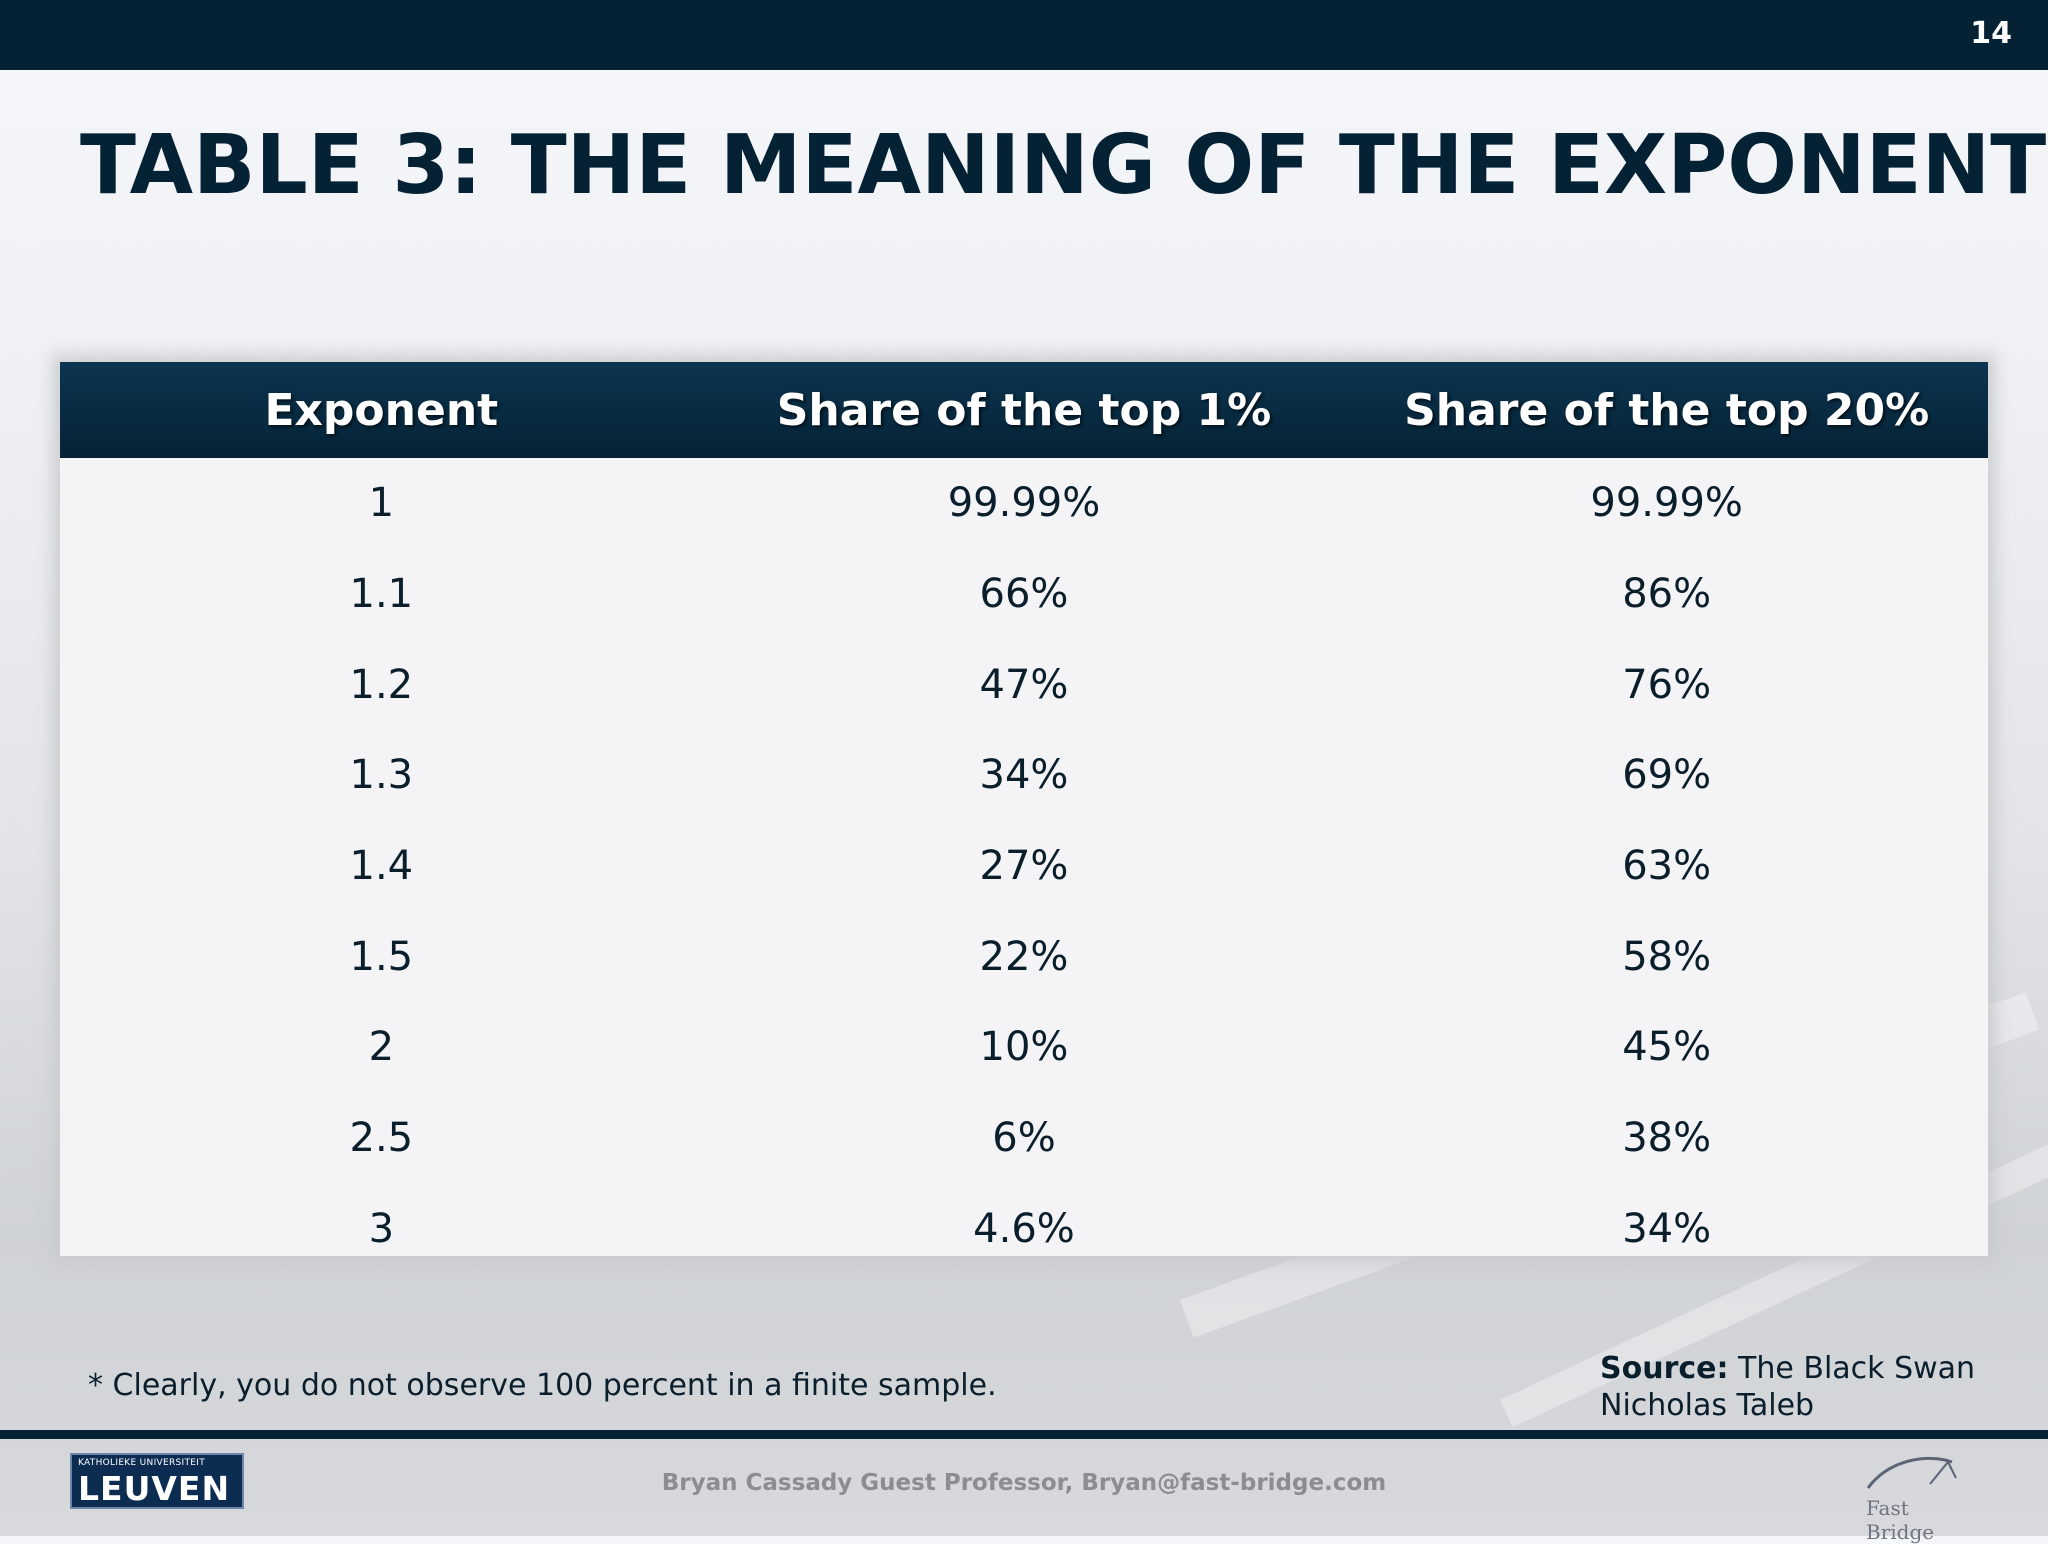  What do you see at coordinates (1024, 35) in the screenshot?
I see `top-bar: 14` at bounding box center [1024, 35].